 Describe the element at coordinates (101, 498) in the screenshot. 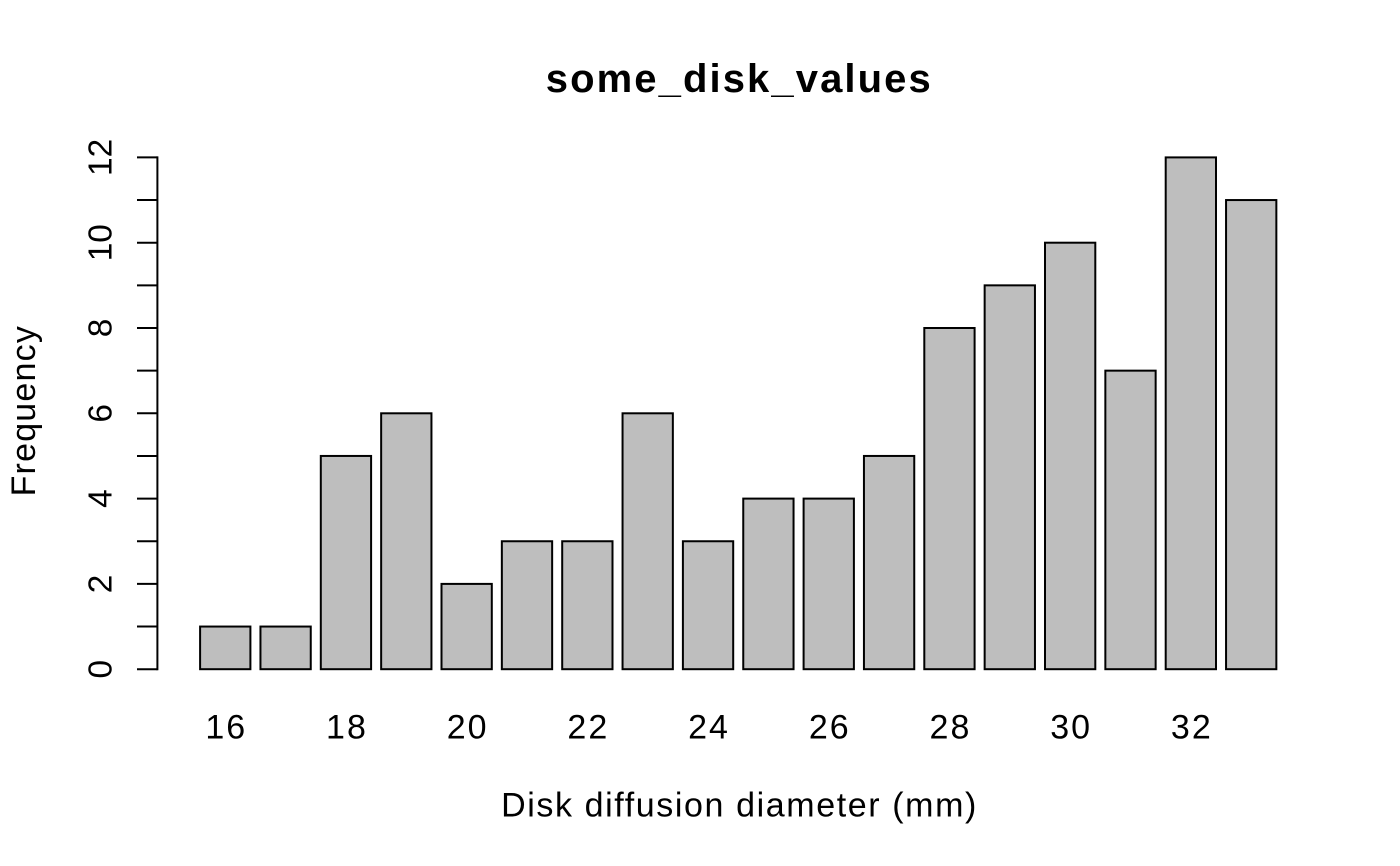

I see `svg-text: 4` at that location.